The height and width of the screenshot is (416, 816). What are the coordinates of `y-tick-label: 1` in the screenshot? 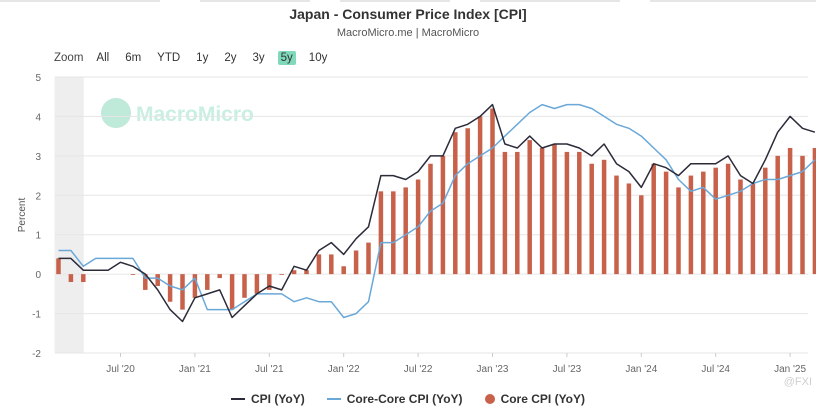 It's located at (38, 236).